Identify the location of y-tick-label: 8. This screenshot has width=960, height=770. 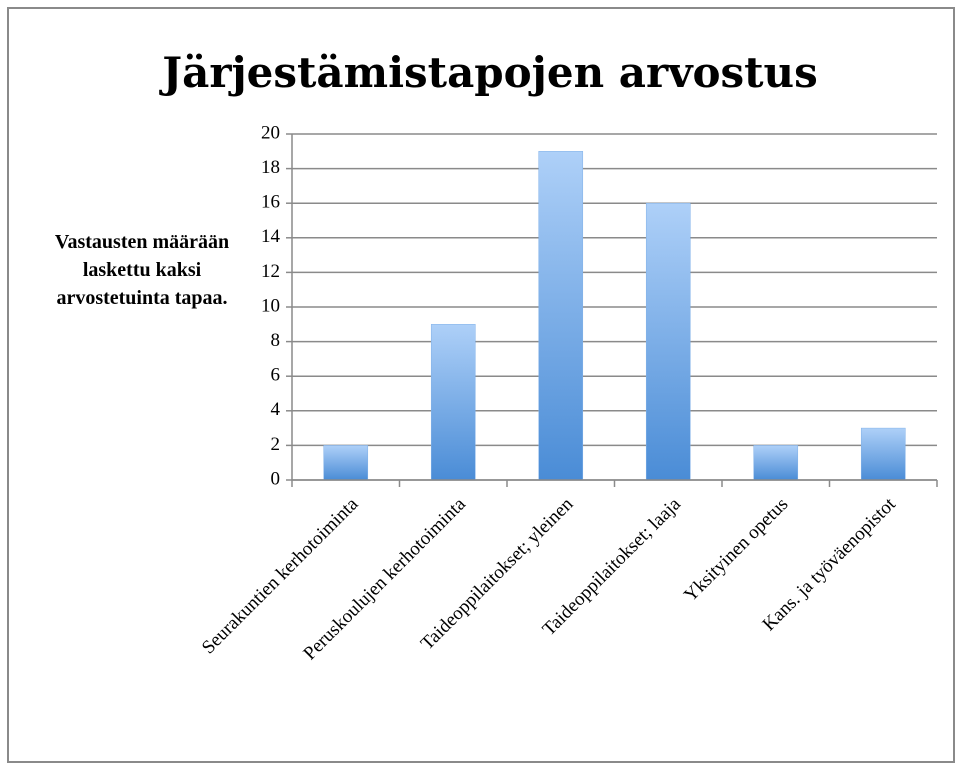
(276, 340).